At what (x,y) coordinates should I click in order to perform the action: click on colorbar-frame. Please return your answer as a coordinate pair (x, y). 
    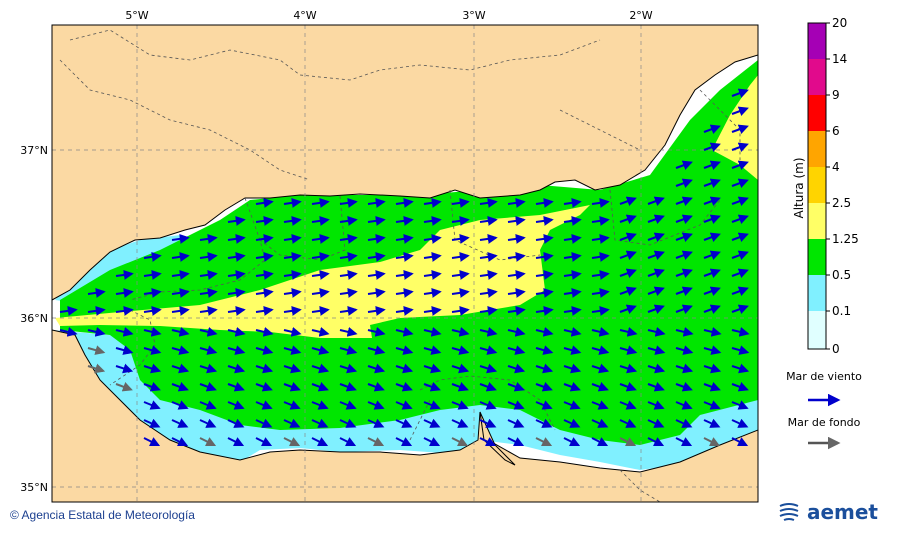
    Looking at the image, I should click on (817, 186).